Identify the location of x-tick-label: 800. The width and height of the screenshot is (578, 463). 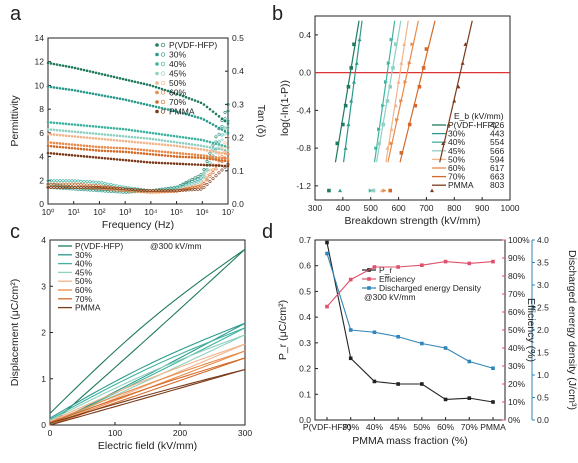
(454, 208).